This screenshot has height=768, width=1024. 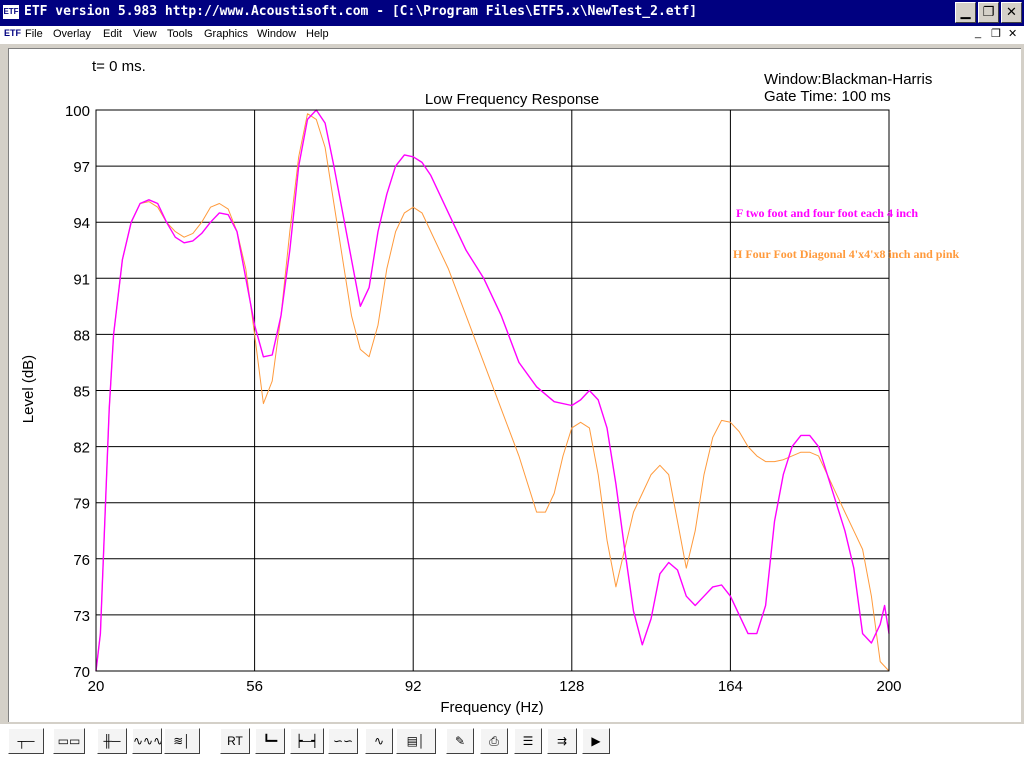 I want to click on play-button: ▶, so click(x=596, y=741).